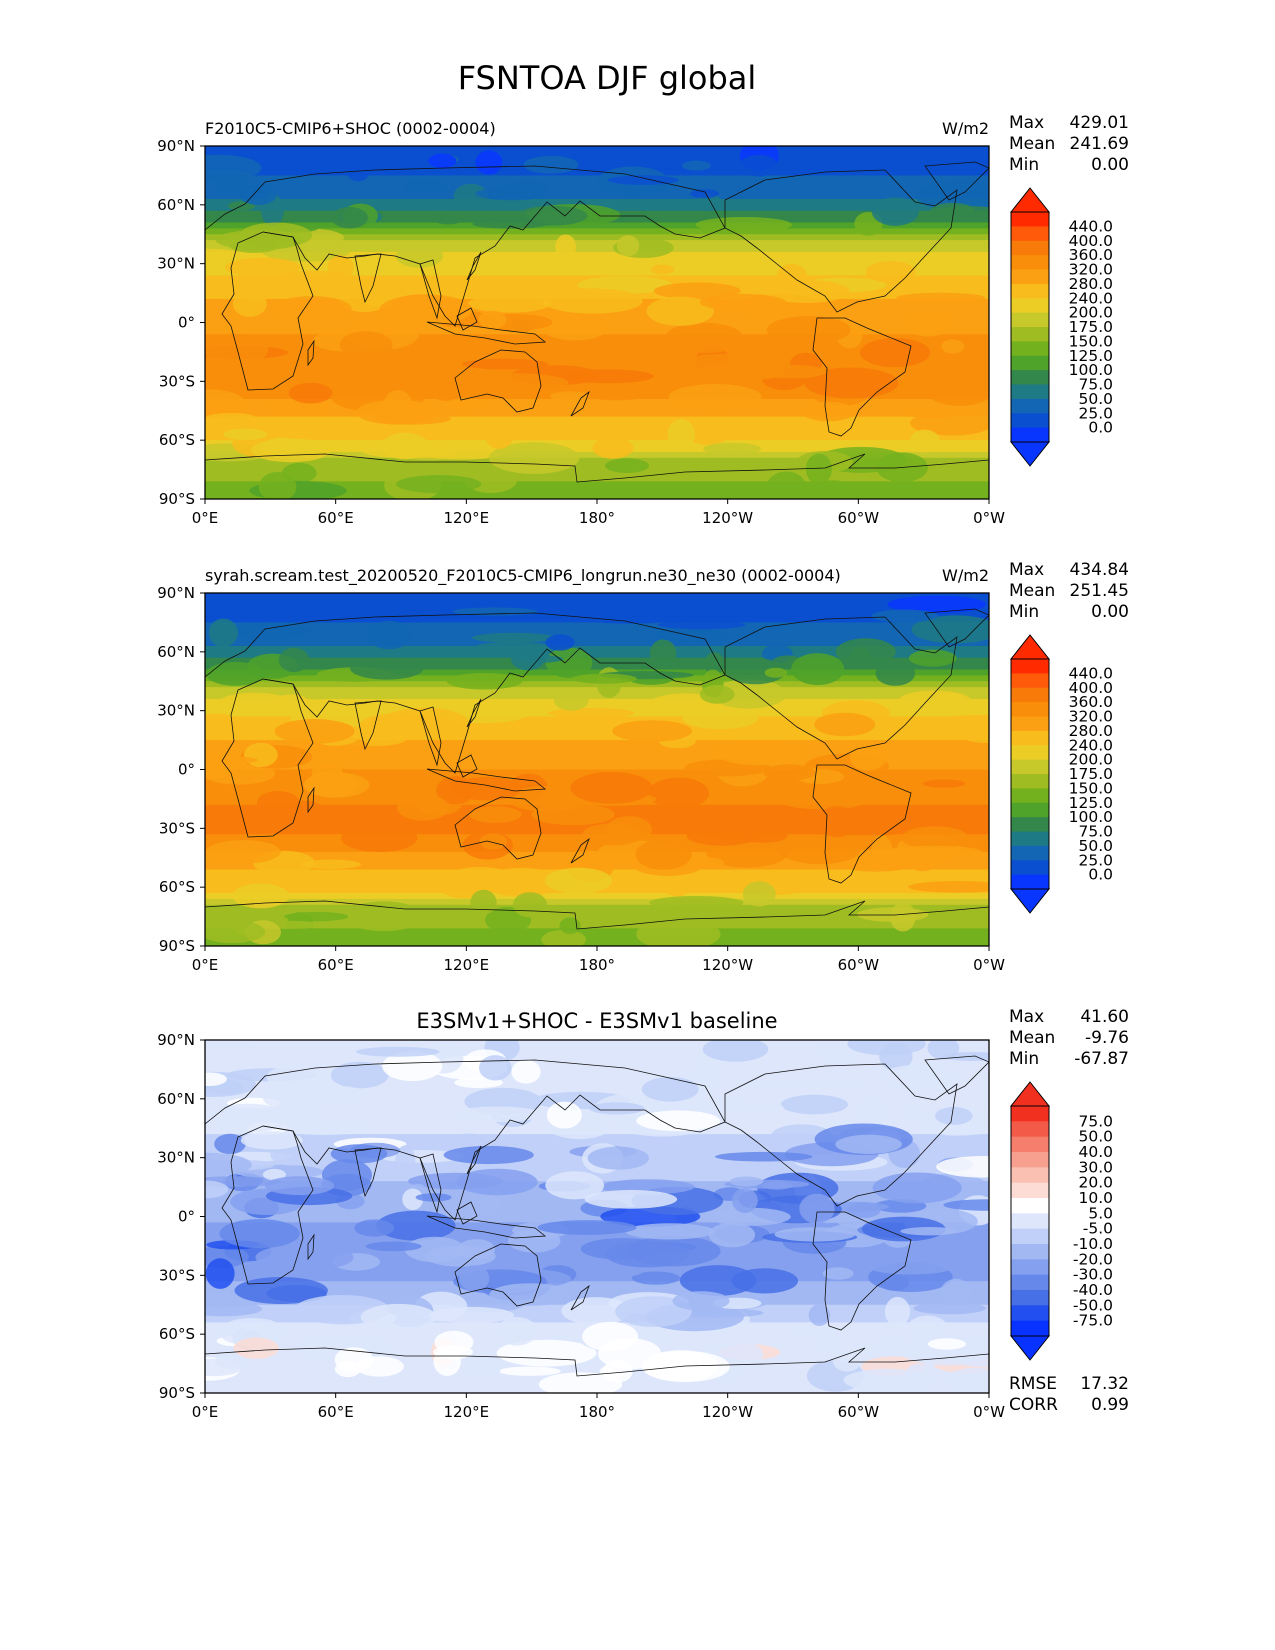 The height and width of the screenshot is (1650, 1275). Describe the element at coordinates (1095, 1152) in the screenshot. I see `colorbar-tick-label: 40.0` at that location.